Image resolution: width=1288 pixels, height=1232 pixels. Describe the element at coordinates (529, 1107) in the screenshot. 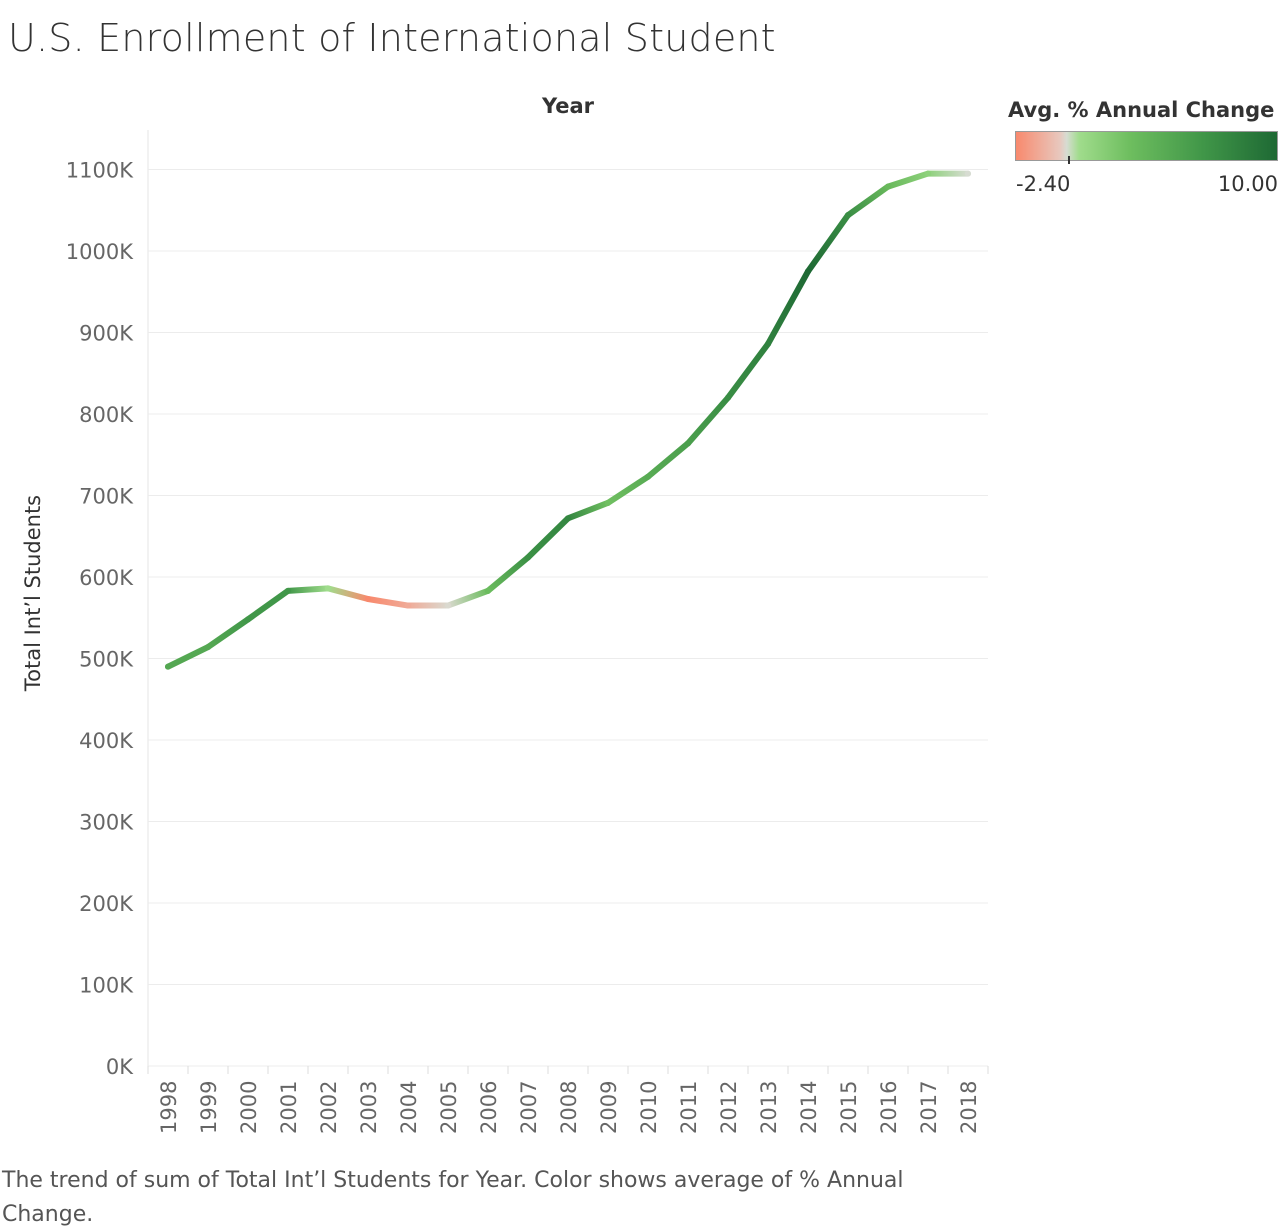

I see `x-tick-label: 2007` at that location.